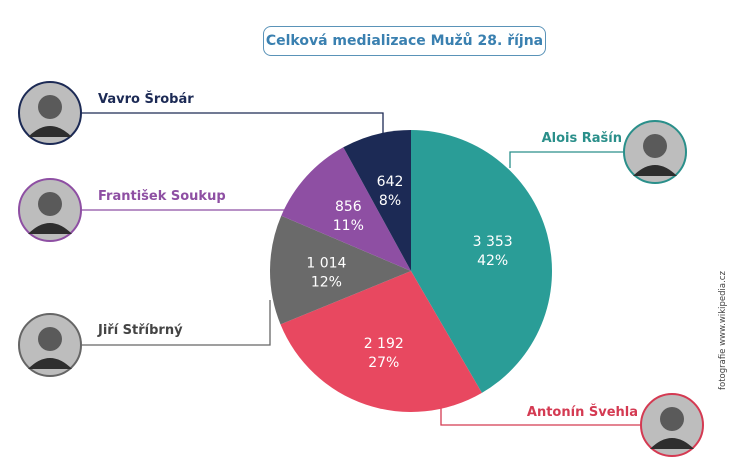 The height and width of the screenshot is (473, 750). Describe the element at coordinates (404, 41) in the screenshot. I see `chart-title: Celková medializace Mužů 28. října` at that location.